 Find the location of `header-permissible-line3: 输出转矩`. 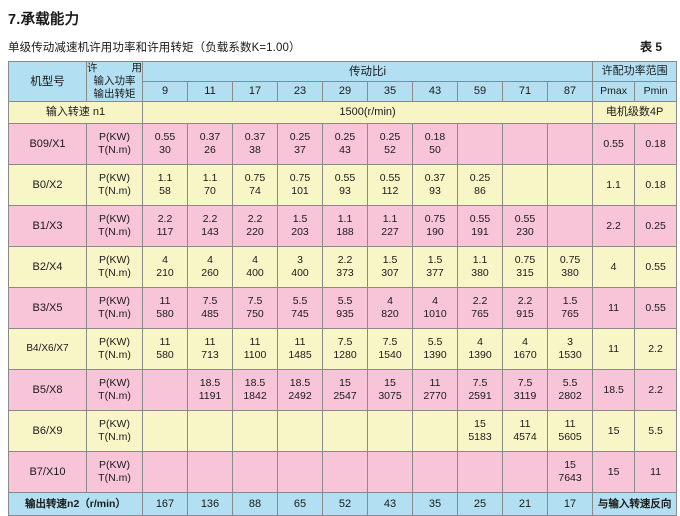

header-permissible-line3: 输出转矩 is located at coordinates (114, 94).